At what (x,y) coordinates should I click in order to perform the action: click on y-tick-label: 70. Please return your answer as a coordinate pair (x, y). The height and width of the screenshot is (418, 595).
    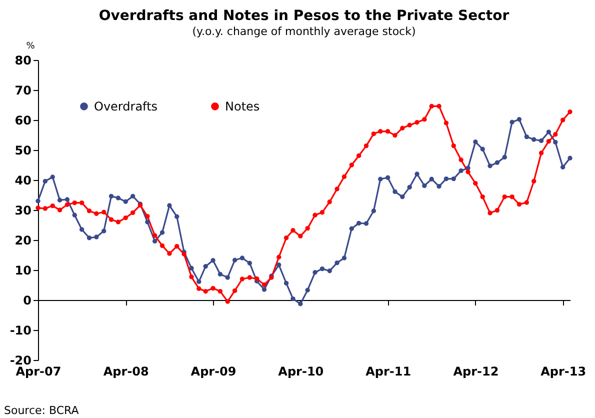
    Looking at the image, I should click on (23, 91).